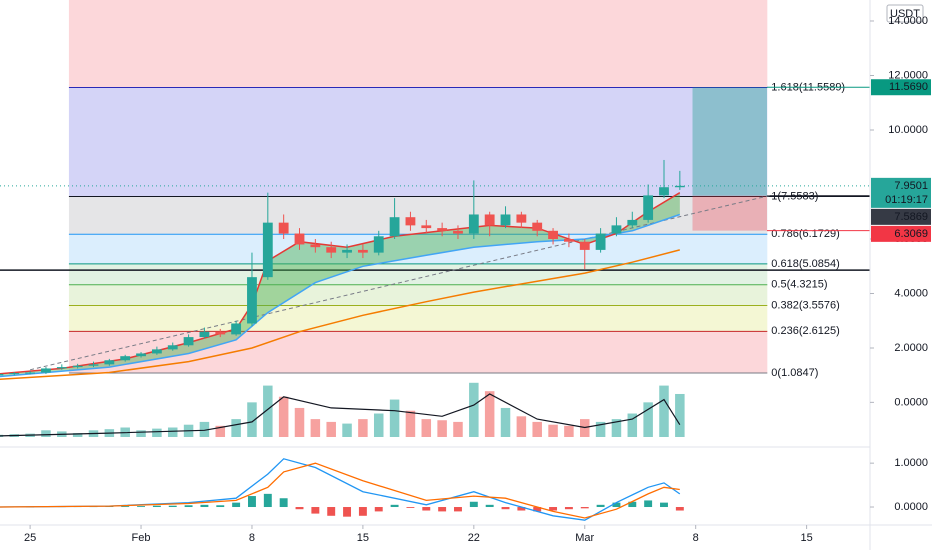 The height and width of the screenshot is (550, 932). Describe the element at coordinates (805, 264) in the screenshot. I see `fib-level-label: 0.618(5.0854)` at that location.